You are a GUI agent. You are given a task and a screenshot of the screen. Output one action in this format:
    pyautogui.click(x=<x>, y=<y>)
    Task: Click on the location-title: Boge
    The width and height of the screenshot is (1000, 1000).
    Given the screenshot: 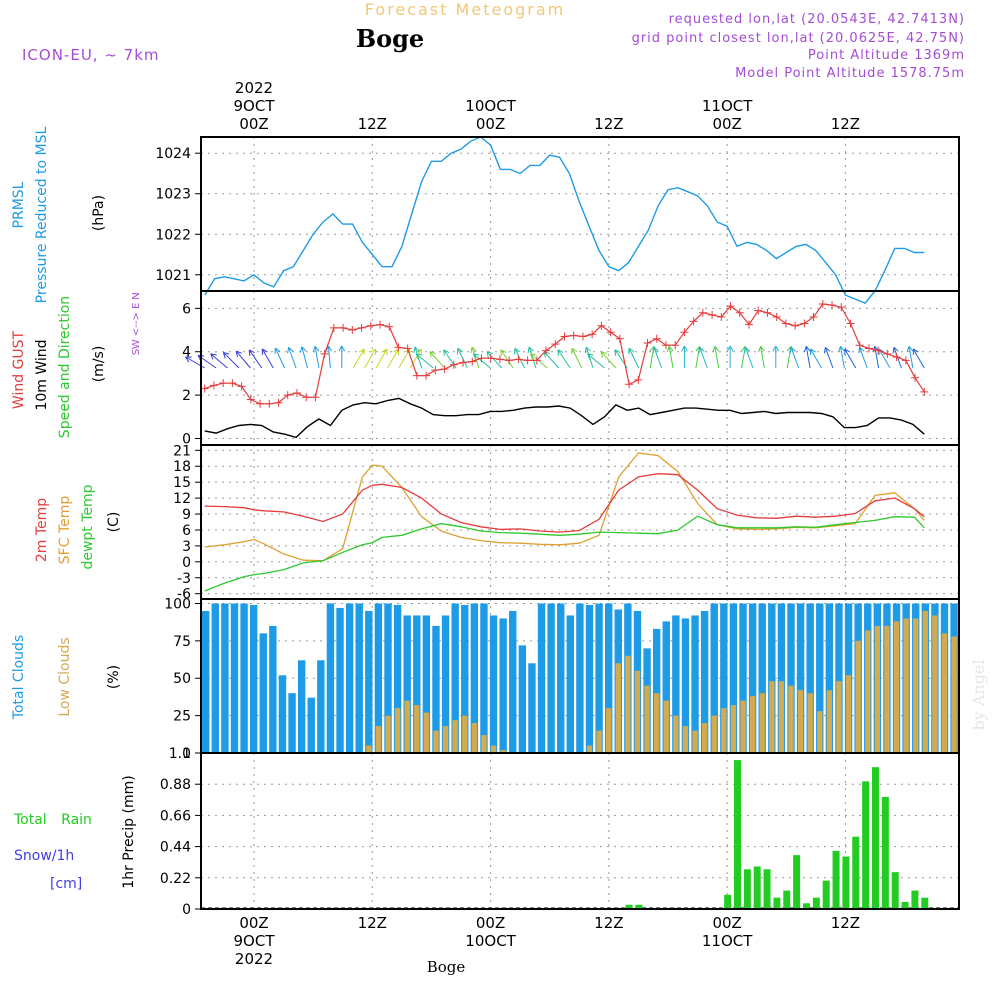 What is the action you would take?
    pyautogui.click(x=390, y=38)
    